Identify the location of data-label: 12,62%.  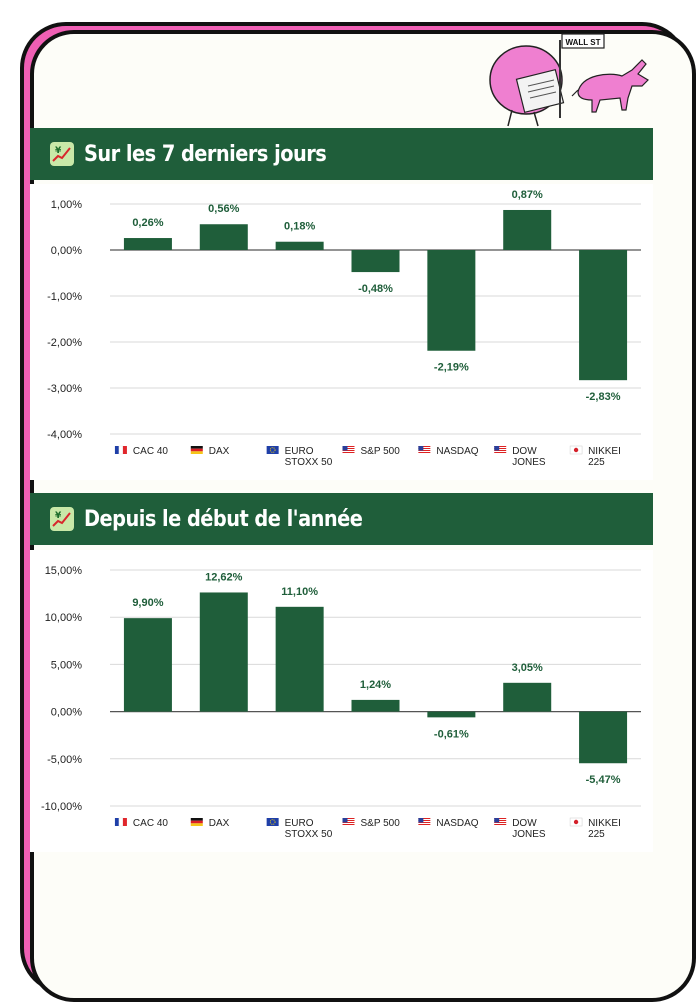
(224, 577).